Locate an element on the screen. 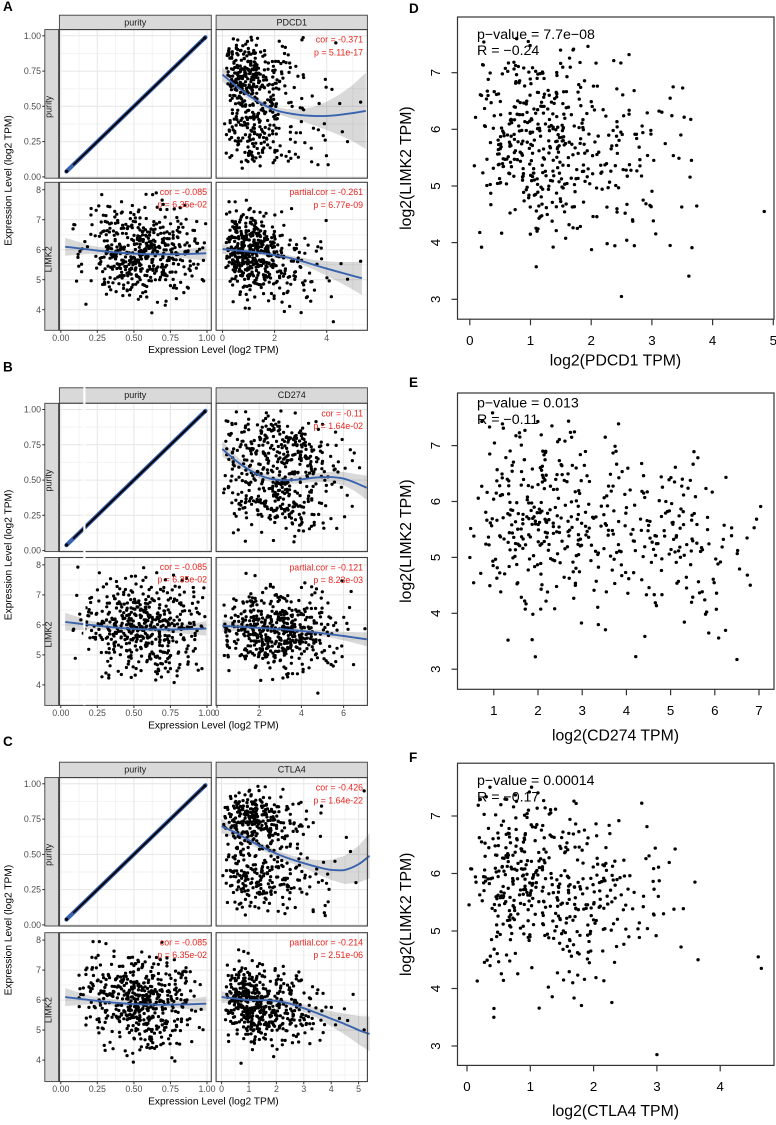 Image resolution: width=776 pixels, height=1125 pixels. svg-text: R = −0.11 is located at coordinates (507, 420).